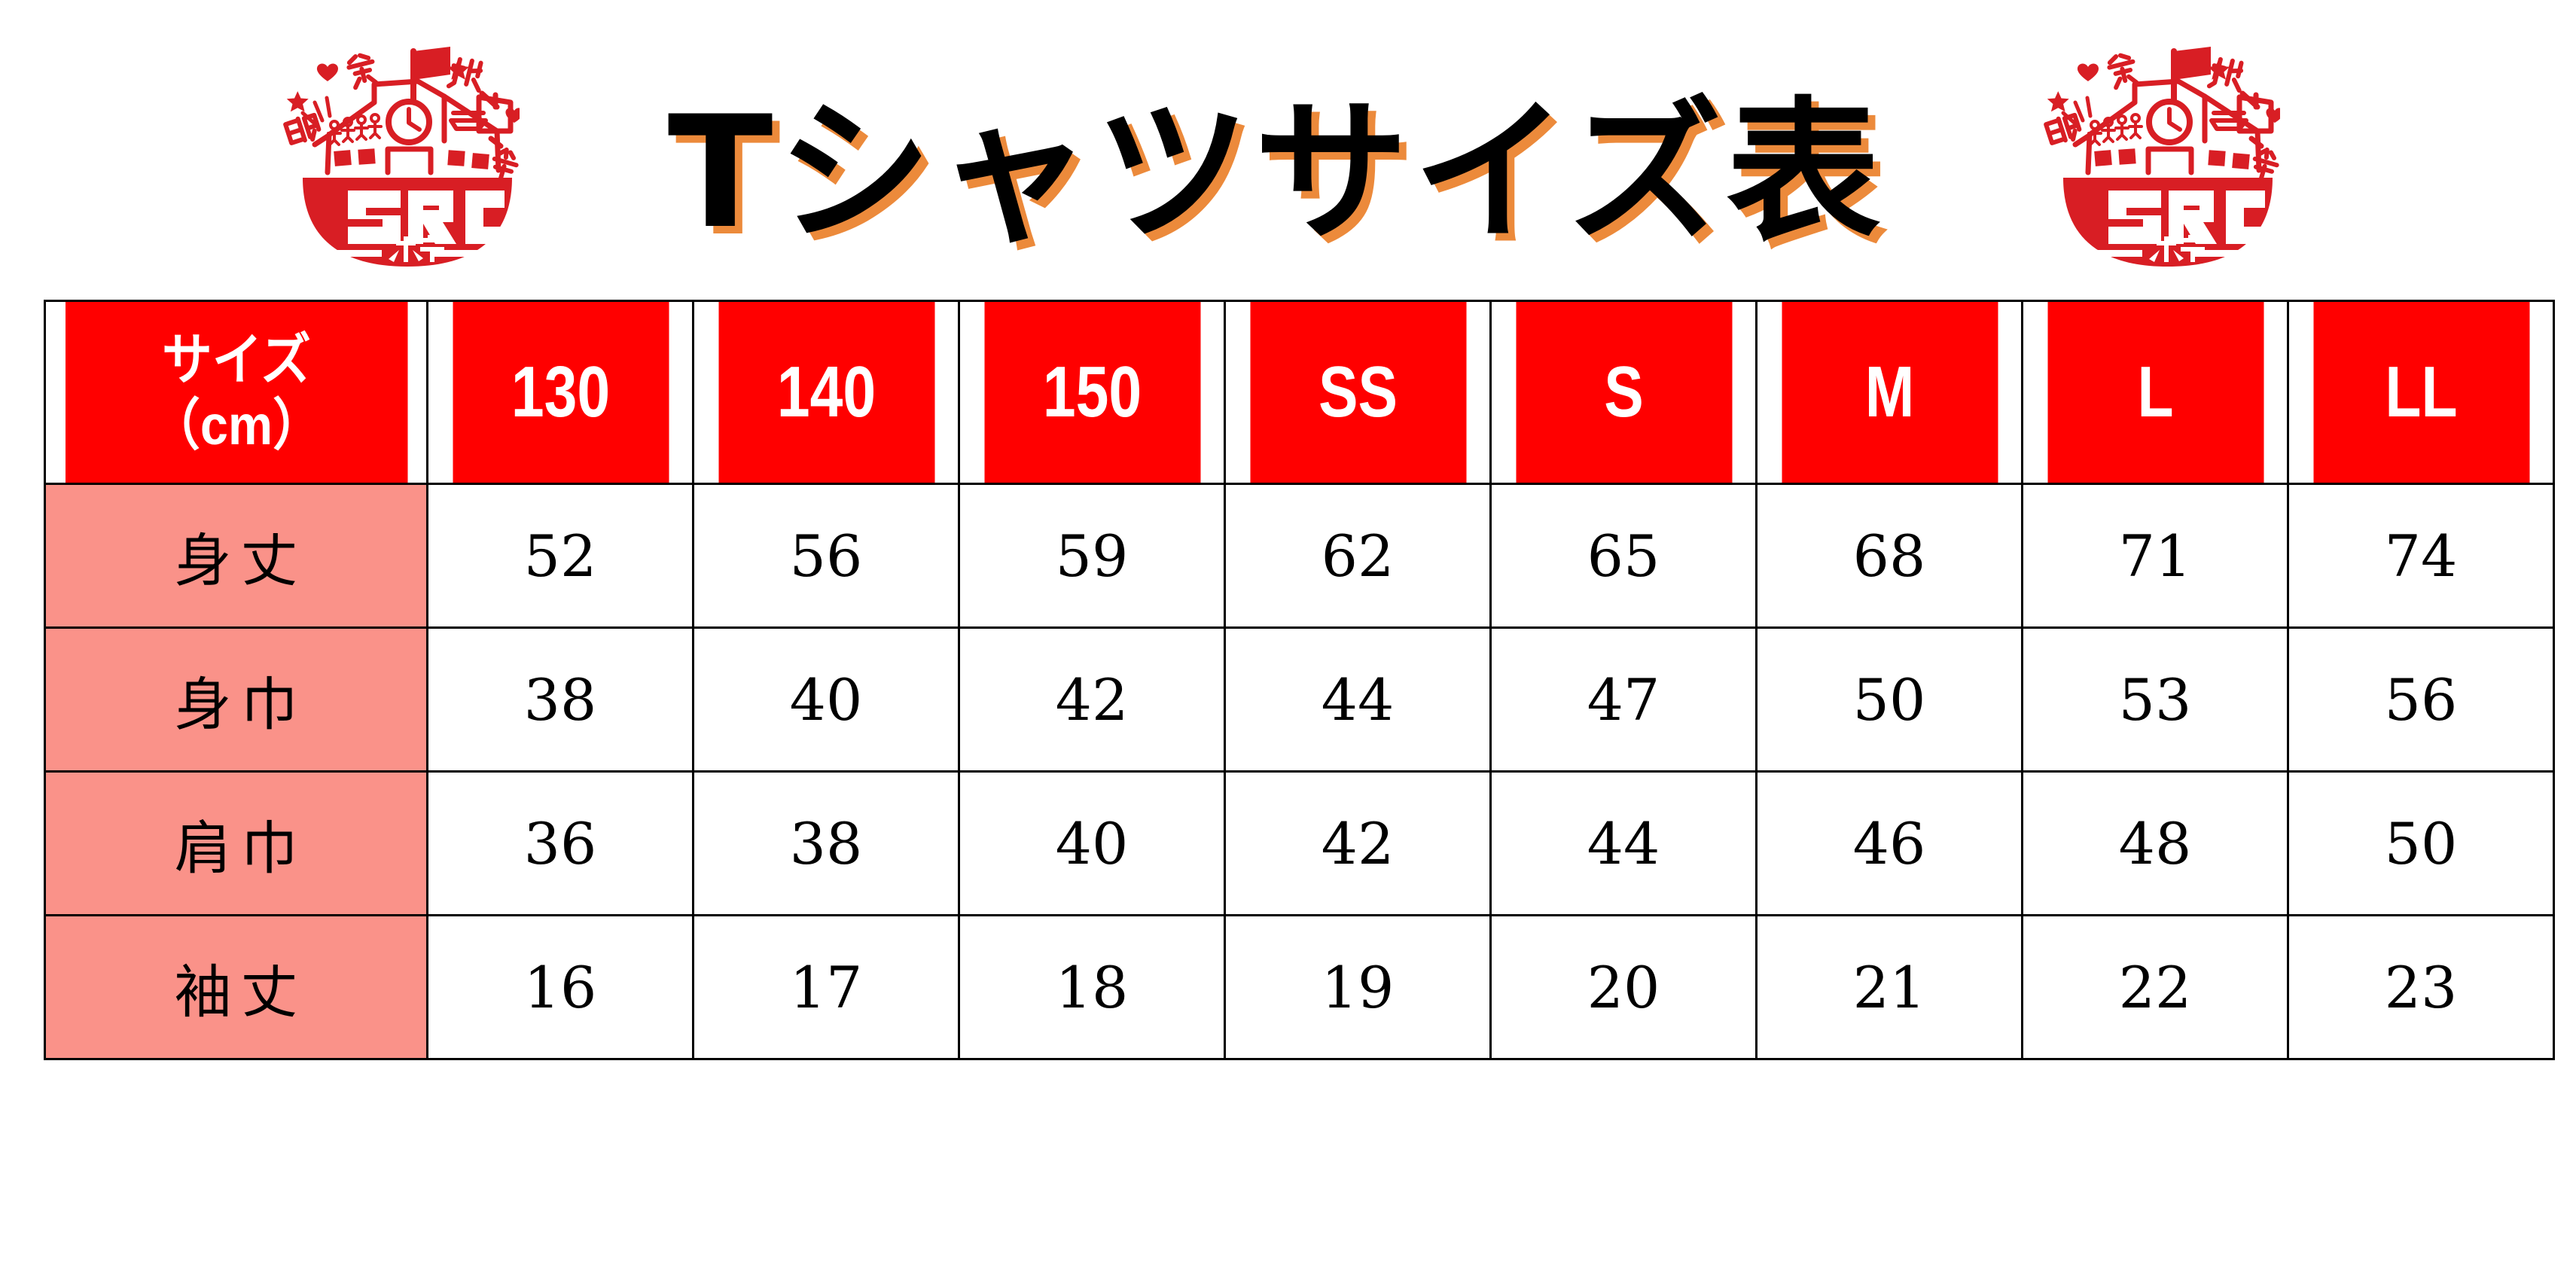  Describe the element at coordinates (2155, 843) in the screenshot. I see `cell-katahaba-l: 48` at that location.